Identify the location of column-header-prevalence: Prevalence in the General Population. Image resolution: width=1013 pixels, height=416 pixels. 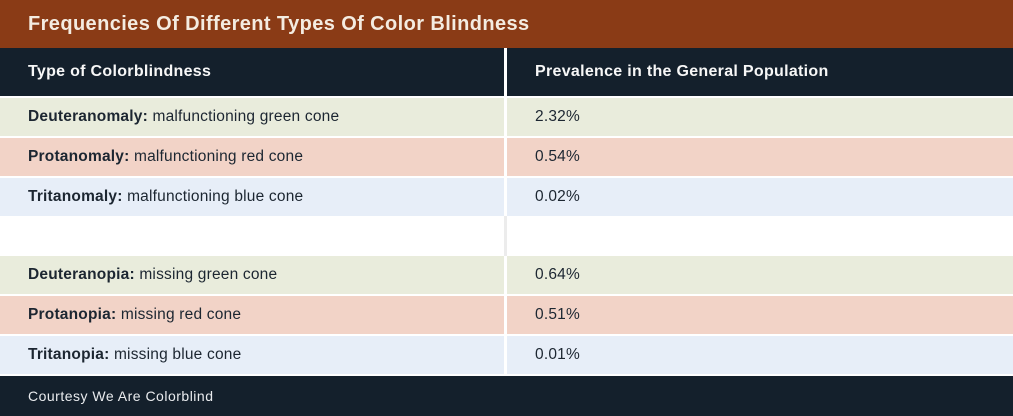
(682, 71).